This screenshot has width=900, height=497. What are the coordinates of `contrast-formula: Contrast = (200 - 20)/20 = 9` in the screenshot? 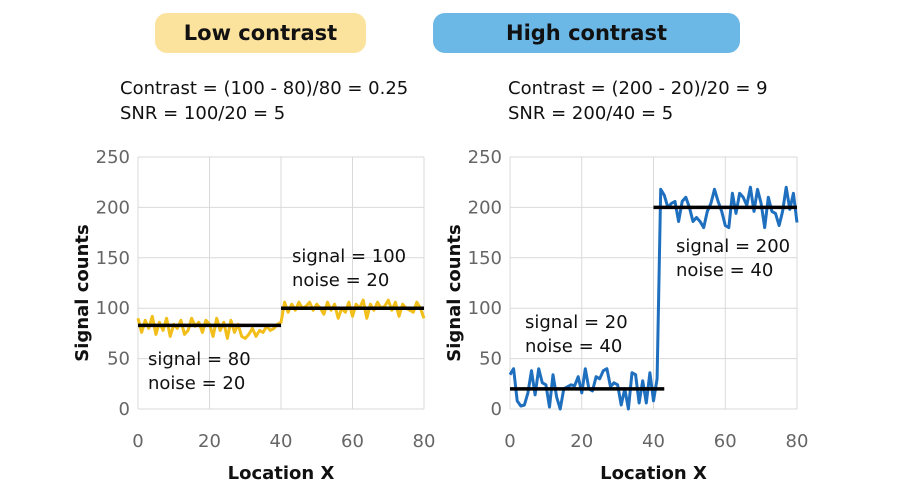 It's located at (638, 88).